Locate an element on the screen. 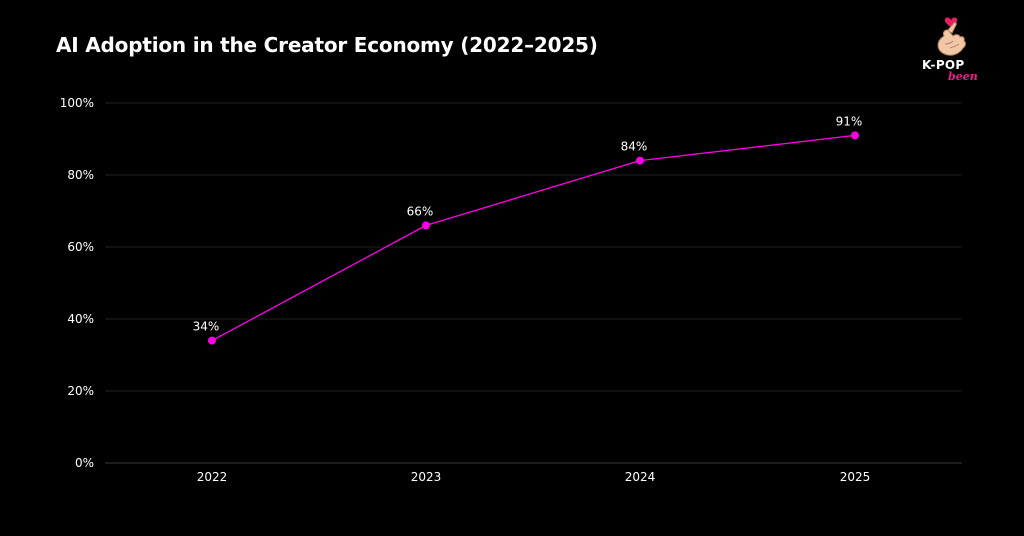  y-tick-label: 100% is located at coordinates (77, 103).